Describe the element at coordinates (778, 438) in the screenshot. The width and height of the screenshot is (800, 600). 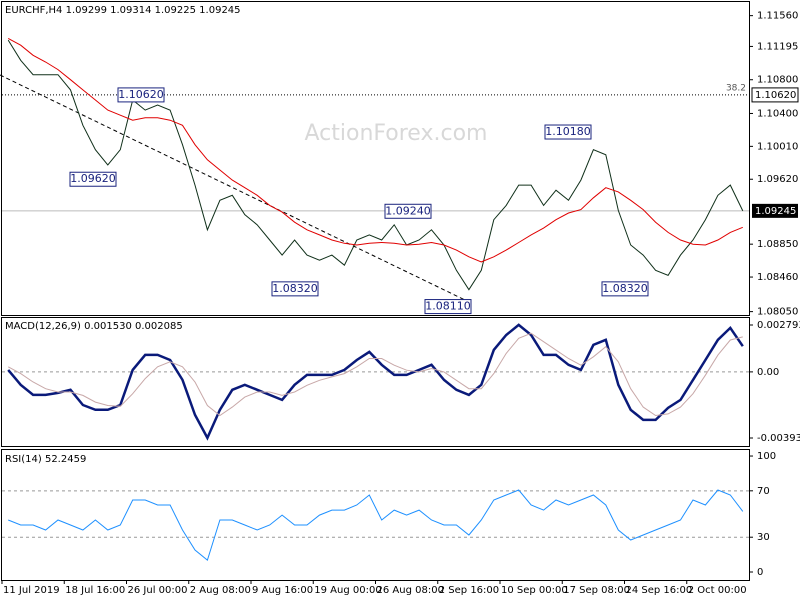
I see `y-tick-label: -0.003938` at that location.